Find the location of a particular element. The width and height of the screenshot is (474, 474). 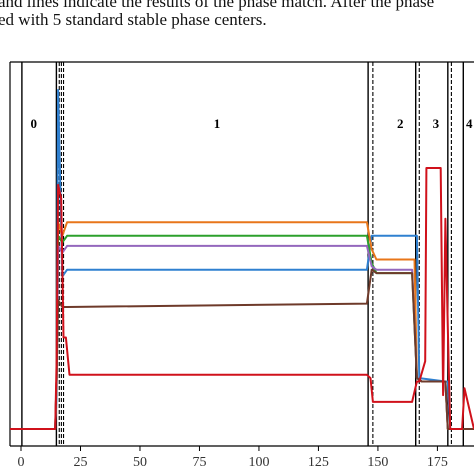

x-tick-label-4: 100 is located at coordinates (258, 462).